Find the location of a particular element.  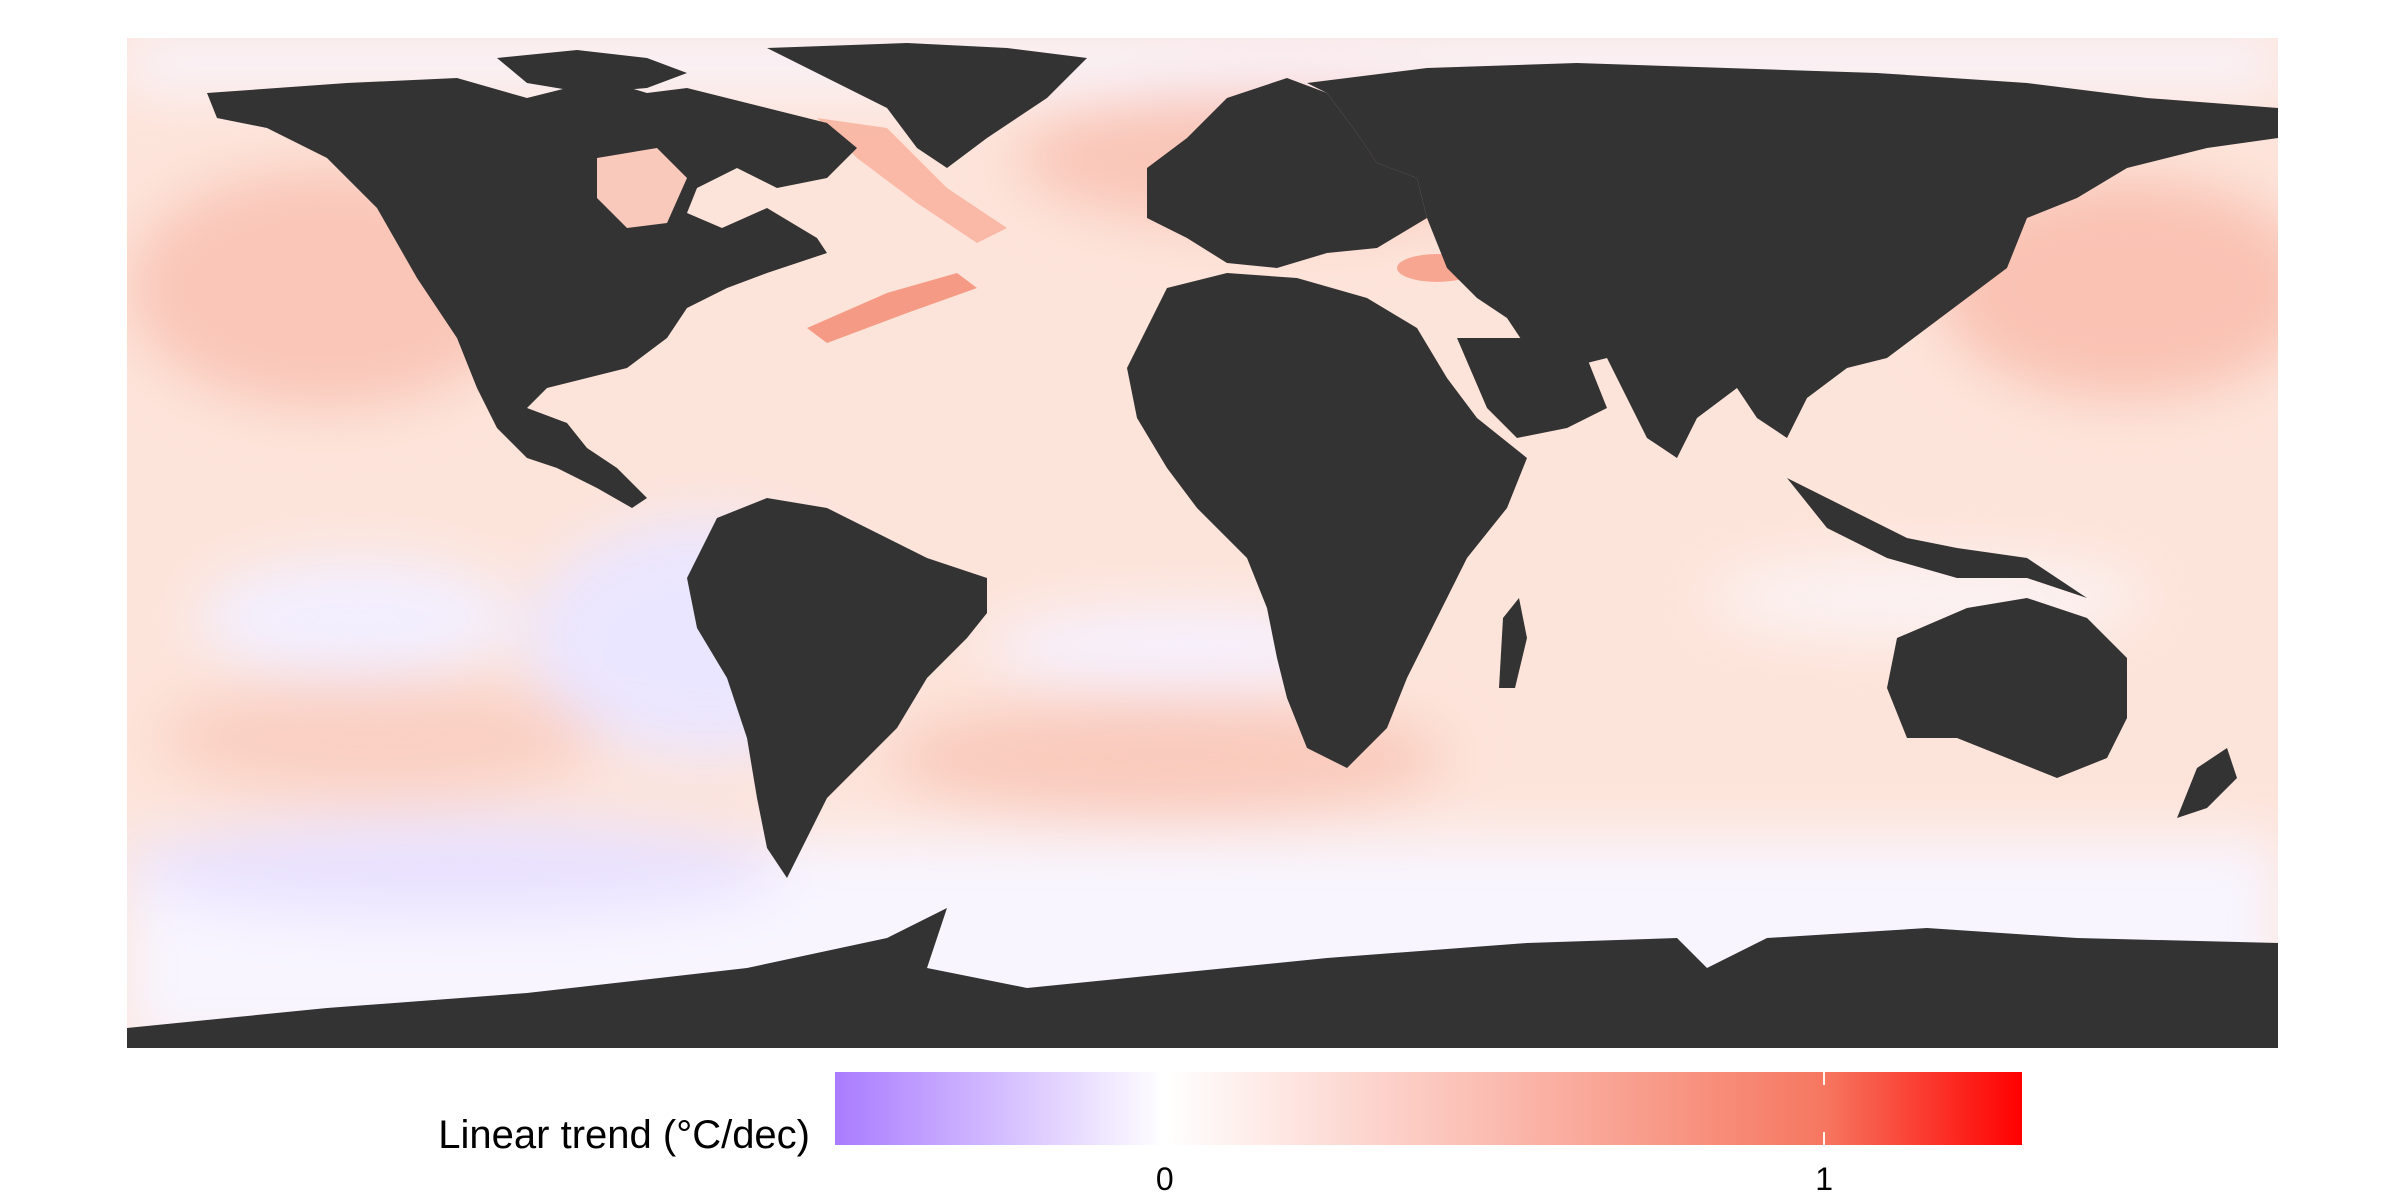

europe-land is located at coordinates (1287, 173).